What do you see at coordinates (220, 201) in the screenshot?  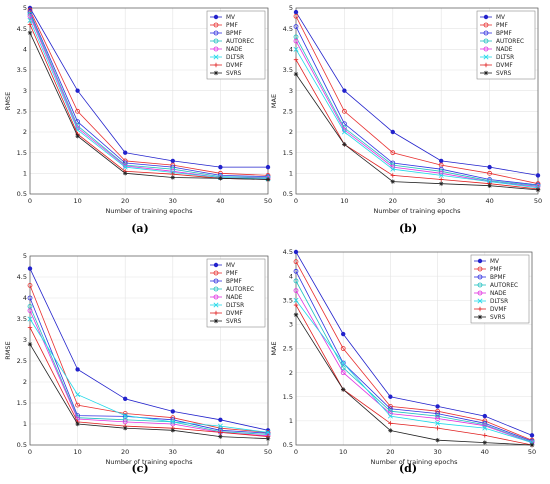 I see `x-tick-label: 40` at bounding box center [220, 201].